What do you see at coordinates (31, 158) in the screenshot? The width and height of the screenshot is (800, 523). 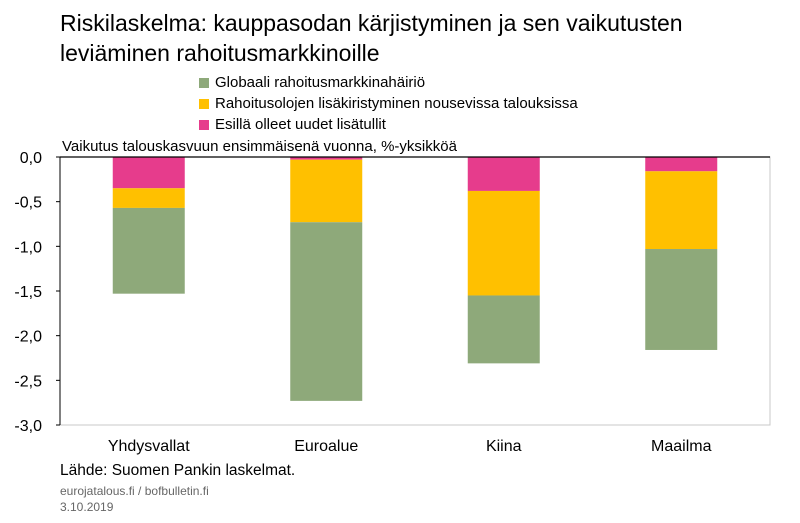 I see `y-tick-label: 0,0` at bounding box center [31, 158].